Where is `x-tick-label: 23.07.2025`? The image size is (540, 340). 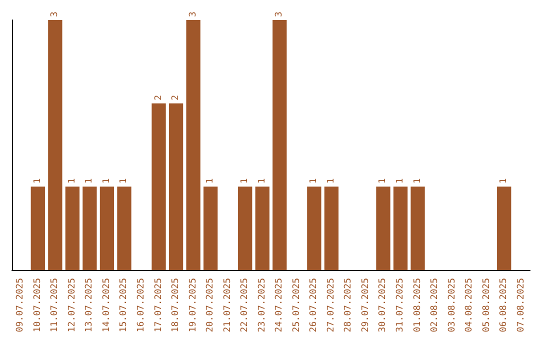 x-tick-label: 23.07.2025 is located at coordinates (262, 305).